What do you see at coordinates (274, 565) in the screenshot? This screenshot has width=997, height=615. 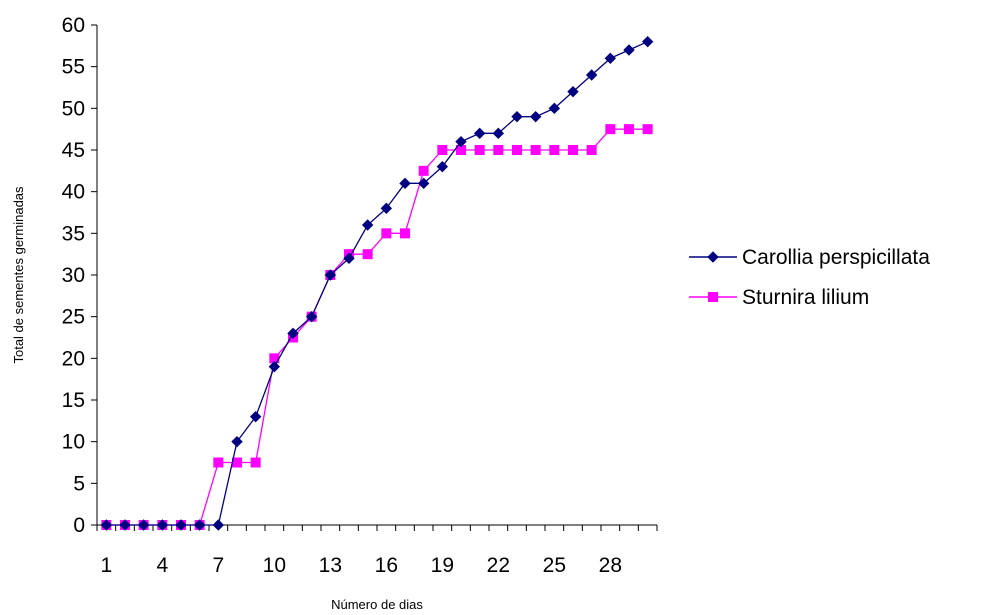 I see `x-tick-label: 10` at bounding box center [274, 565].